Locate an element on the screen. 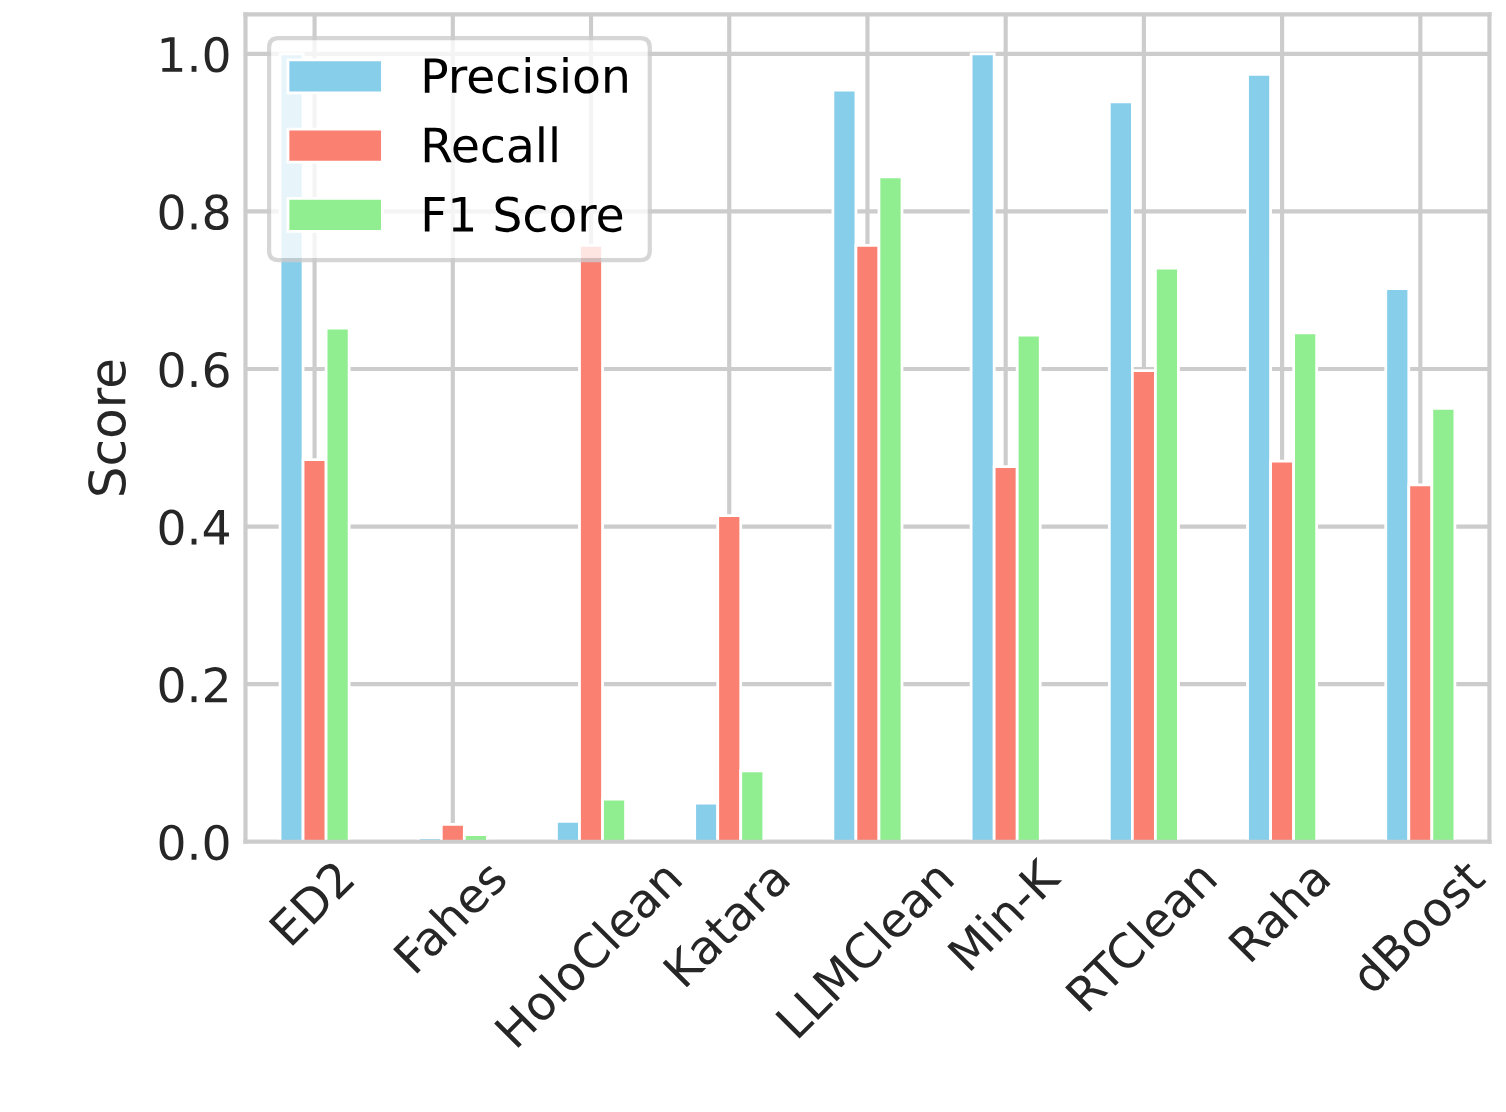 The height and width of the screenshot is (1112, 1506). y-tick-label: 0.4 is located at coordinates (194, 527).